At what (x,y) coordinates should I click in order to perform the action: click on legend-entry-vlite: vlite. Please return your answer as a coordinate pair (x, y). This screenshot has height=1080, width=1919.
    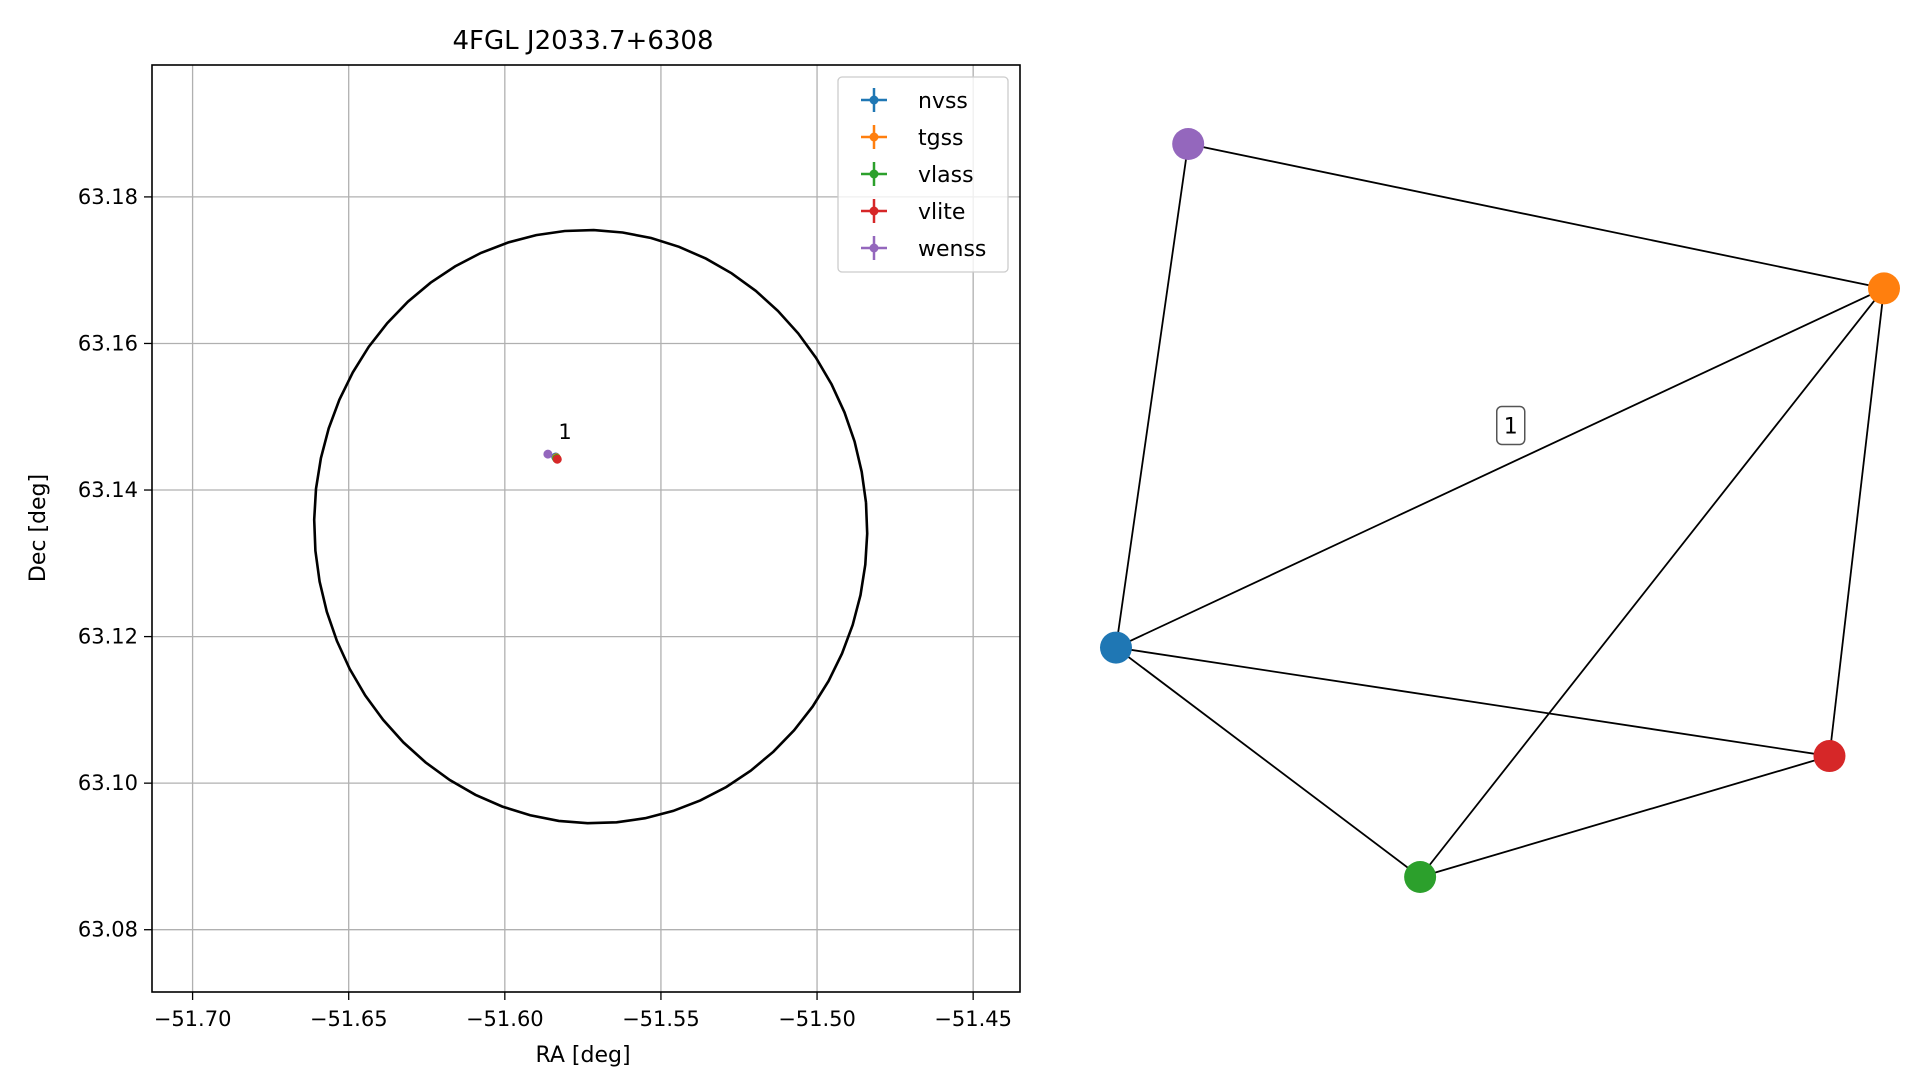
    Looking at the image, I should click on (913, 212).